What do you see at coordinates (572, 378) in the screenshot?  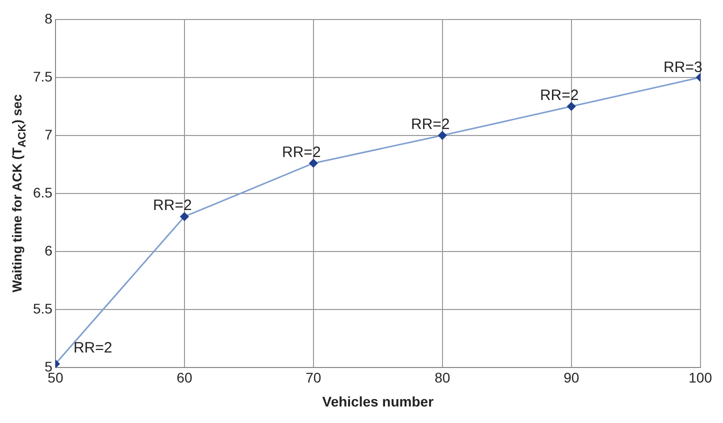 I see `x-tick-label: 90` at bounding box center [572, 378].